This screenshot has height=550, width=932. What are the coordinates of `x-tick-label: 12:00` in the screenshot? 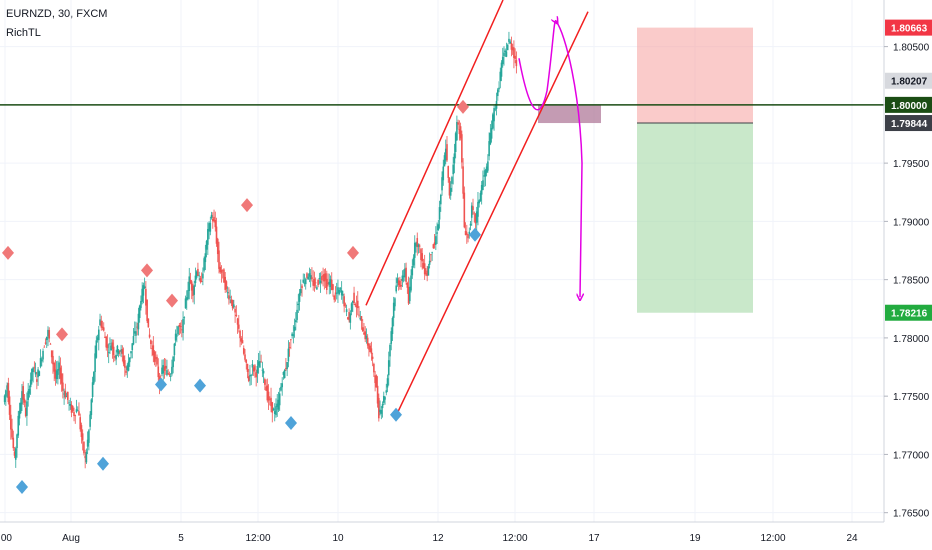 It's located at (514, 538).